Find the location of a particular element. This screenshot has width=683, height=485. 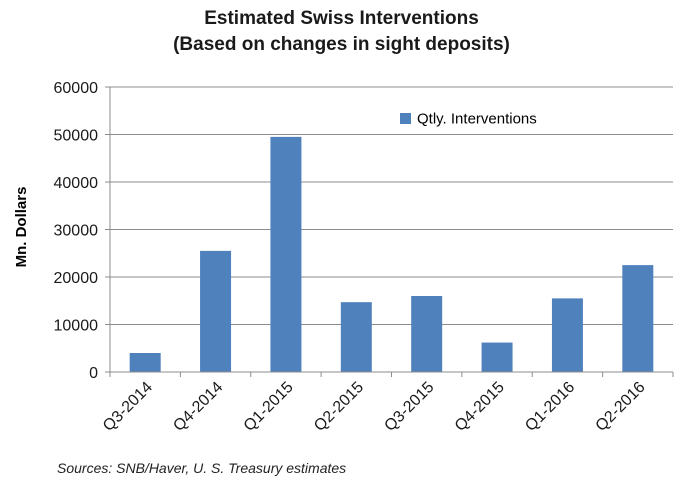

legend: Qtly. Interventions is located at coordinates (468, 119).